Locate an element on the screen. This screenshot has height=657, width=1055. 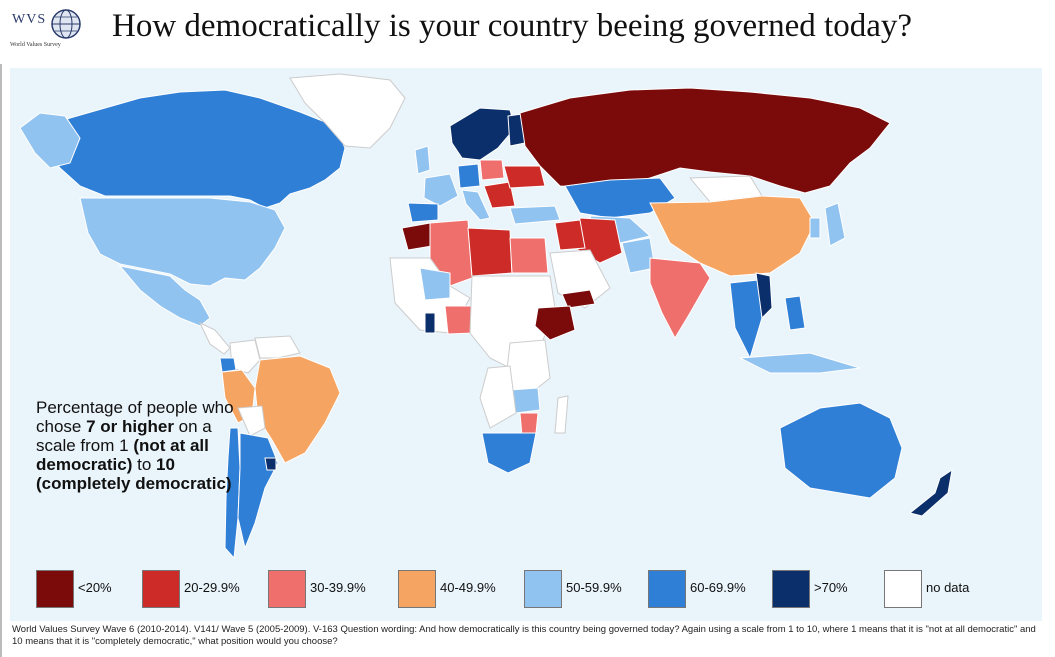
chile is located at coordinates (232, 493).